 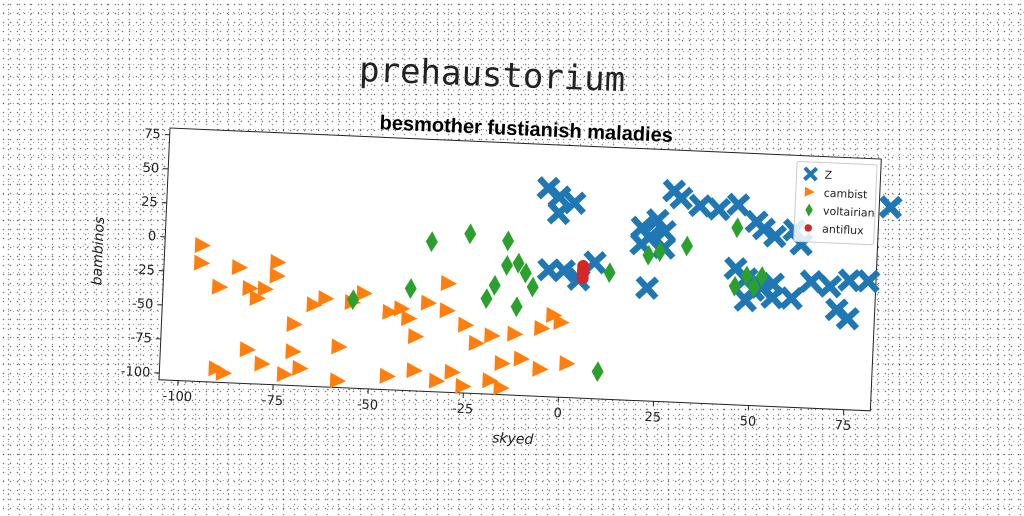 I want to click on x-tick-label: 50, so click(x=747, y=422).